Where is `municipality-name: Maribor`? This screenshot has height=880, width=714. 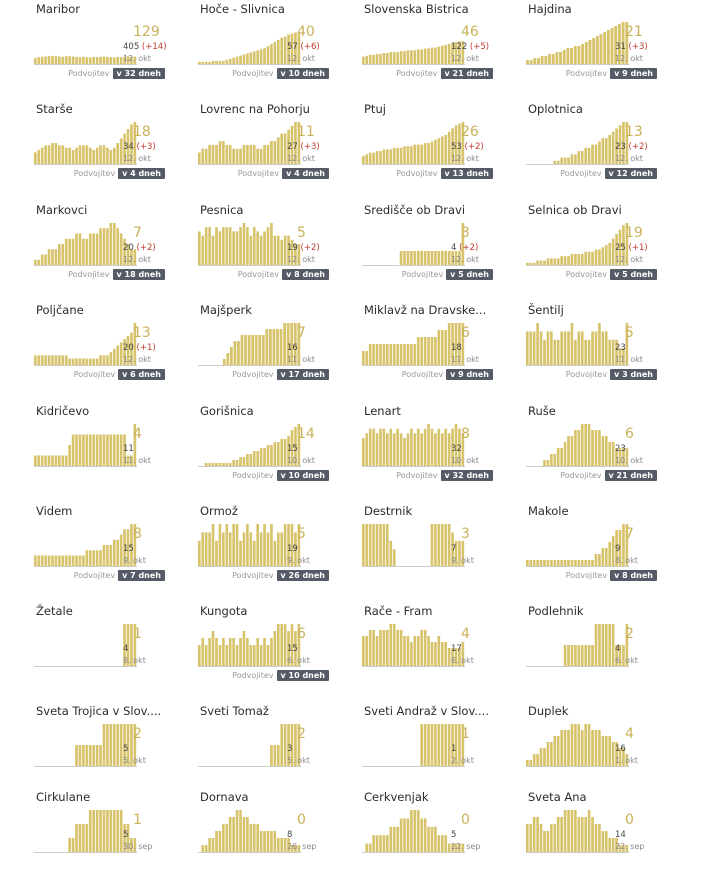 municipality-name: Maribor is located at coordinates (58, 9).